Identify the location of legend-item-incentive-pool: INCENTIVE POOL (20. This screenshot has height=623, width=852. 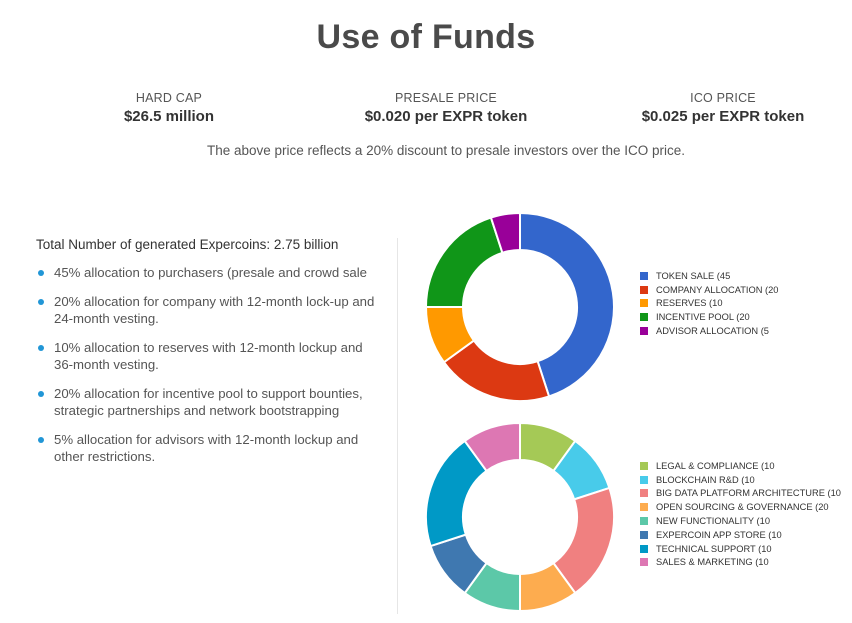
(709, 317).